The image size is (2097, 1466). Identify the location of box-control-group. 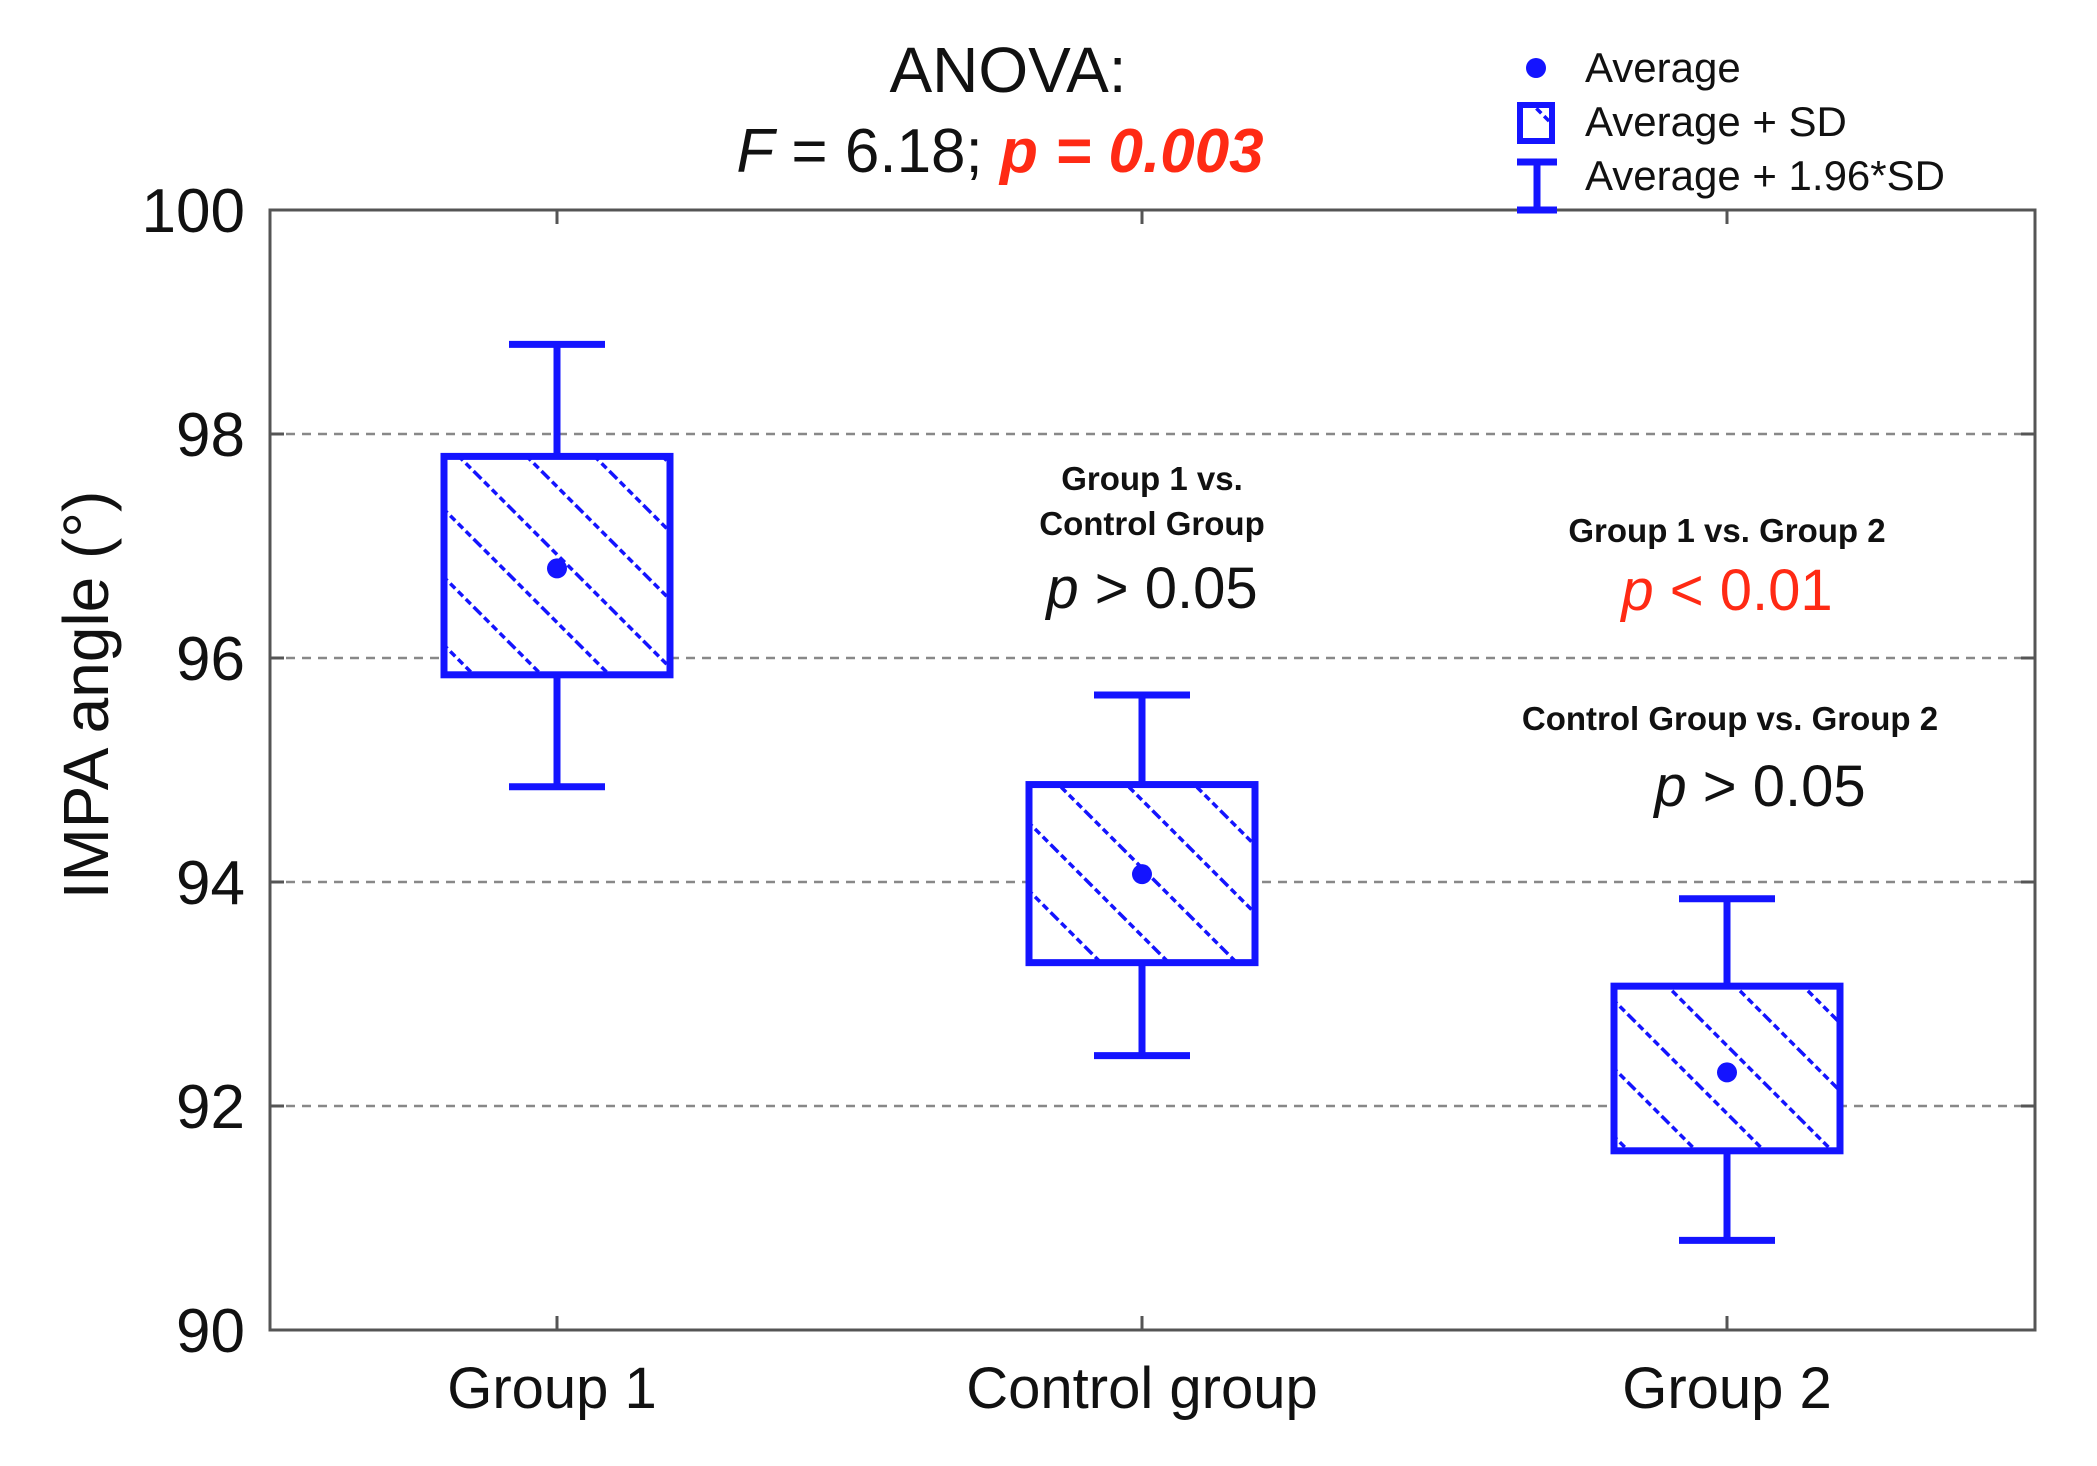
(1142, 875).